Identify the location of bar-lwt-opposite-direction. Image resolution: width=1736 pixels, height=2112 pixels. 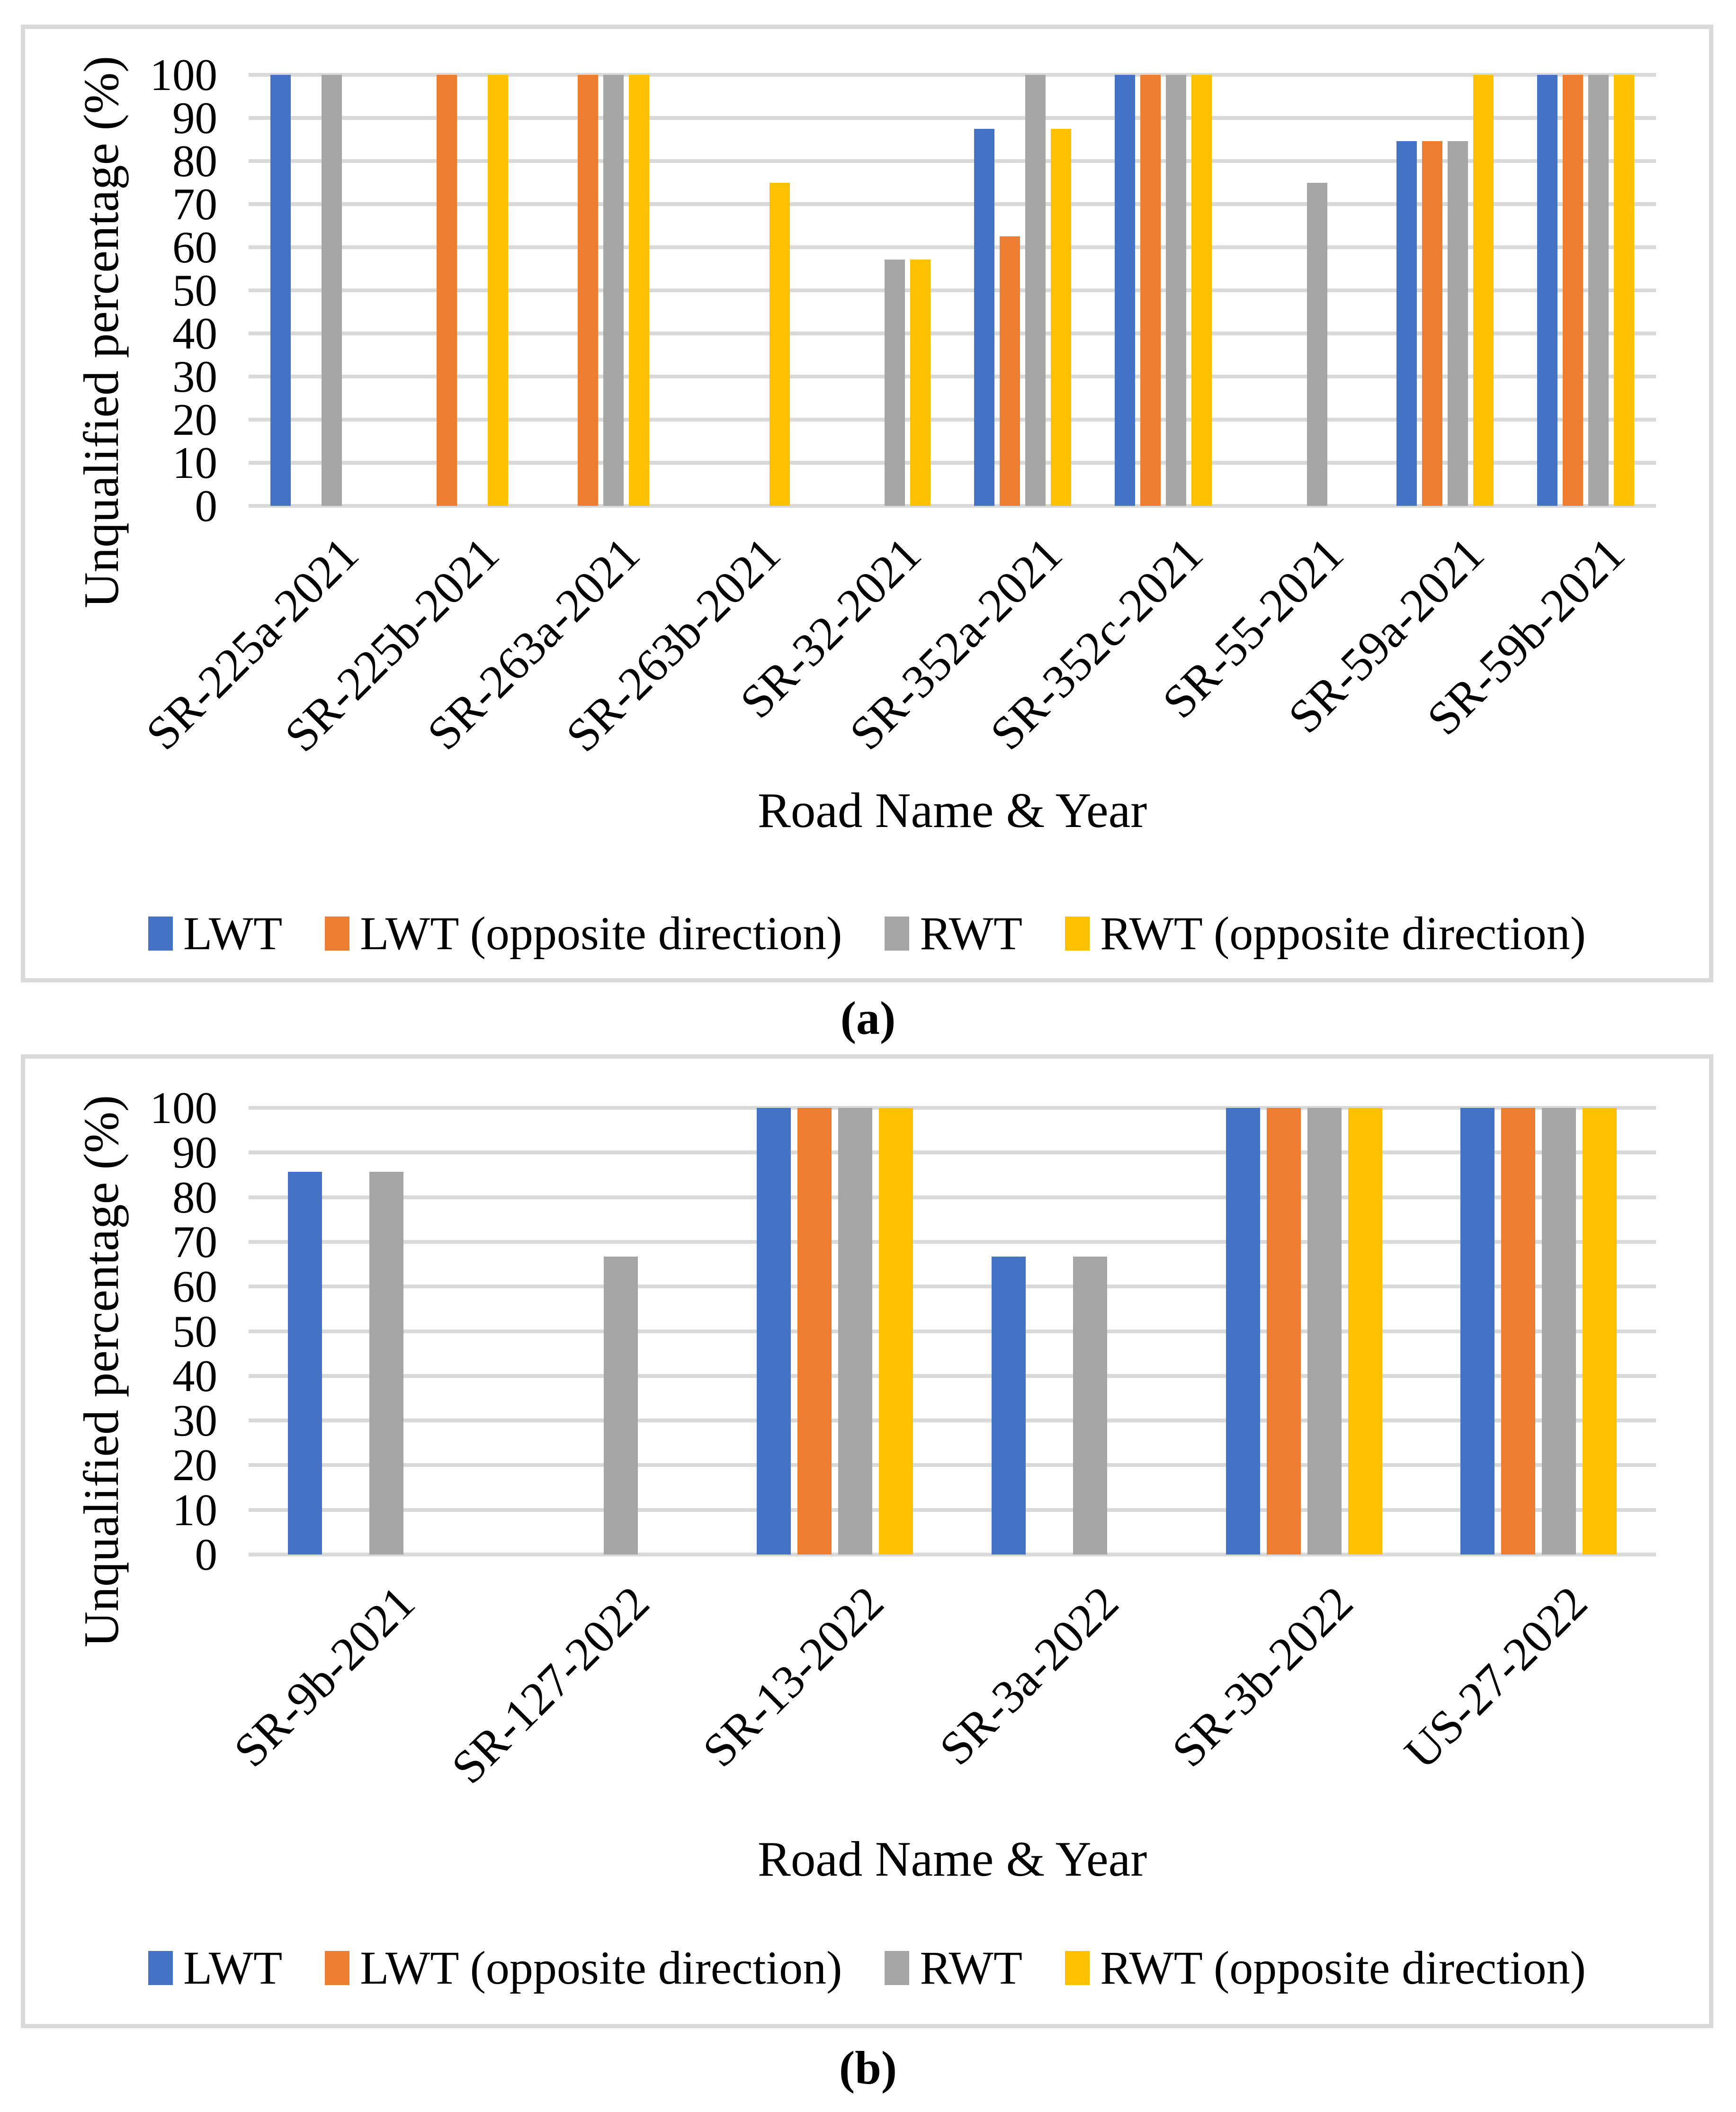
(447, 290).